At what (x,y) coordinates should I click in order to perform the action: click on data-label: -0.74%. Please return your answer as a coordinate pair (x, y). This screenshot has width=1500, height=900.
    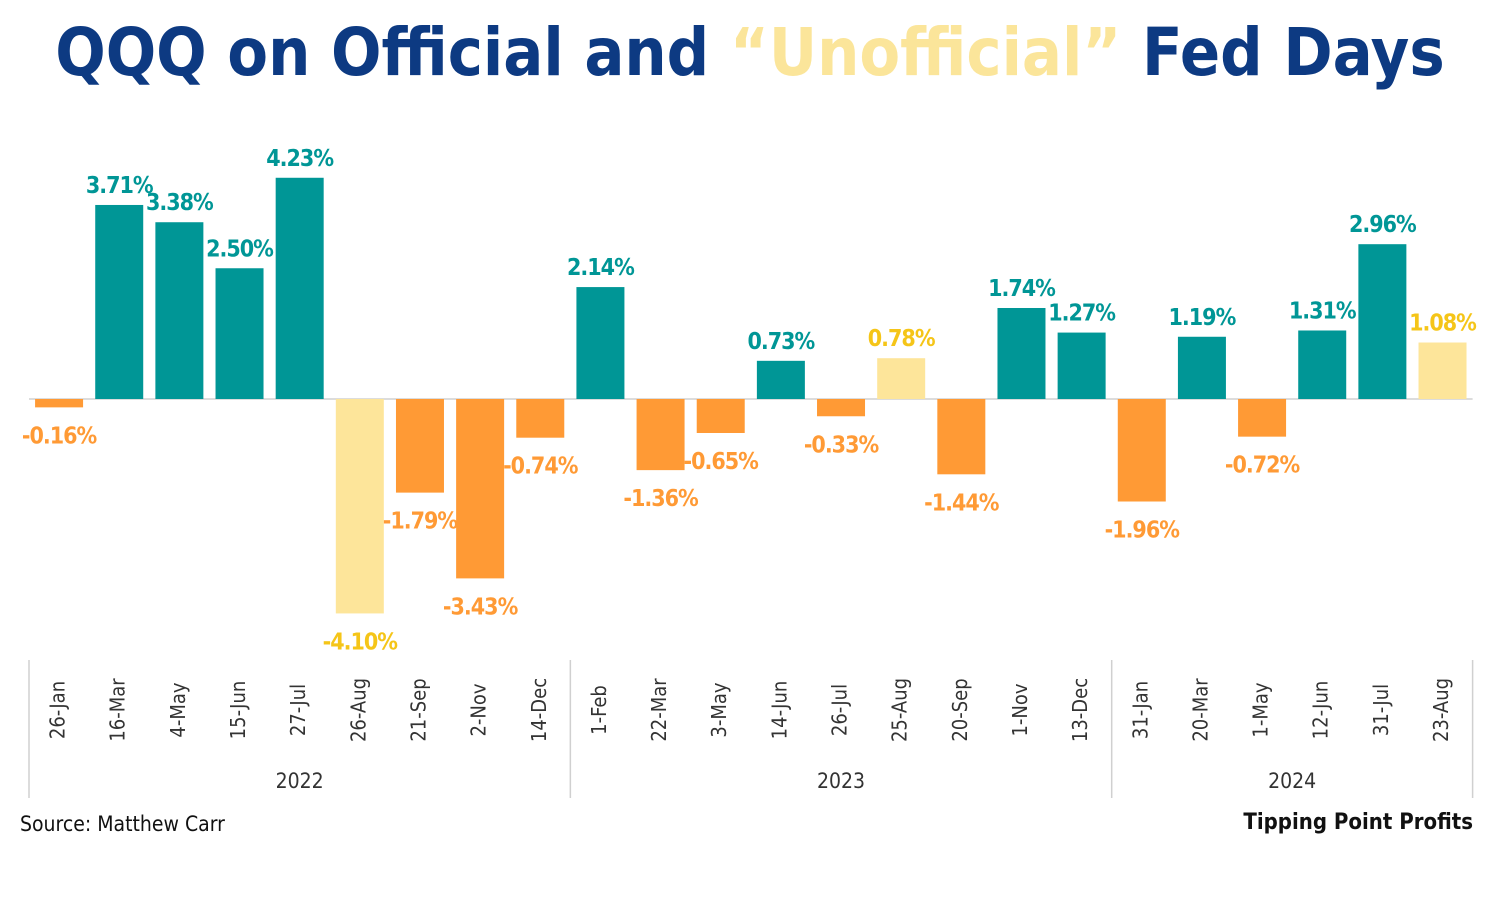
    Looking at the image, I should click on (541, 467).